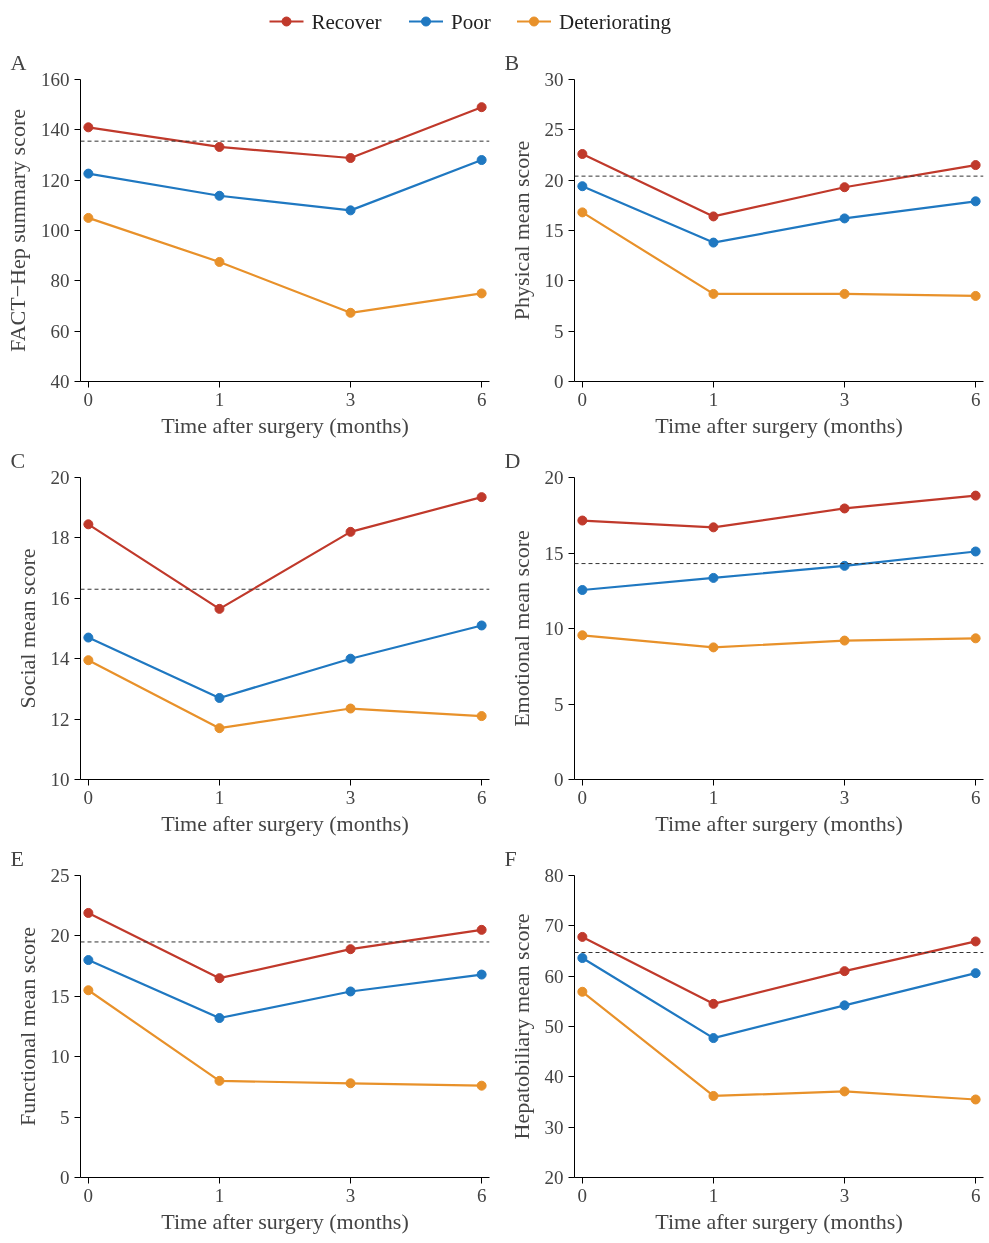 The height and width of the screenshot is (1243, 989). What do you see at coordinates (18, 460) in the screenshot?
I see `chart-title: C` at bounding box center [18, 460].